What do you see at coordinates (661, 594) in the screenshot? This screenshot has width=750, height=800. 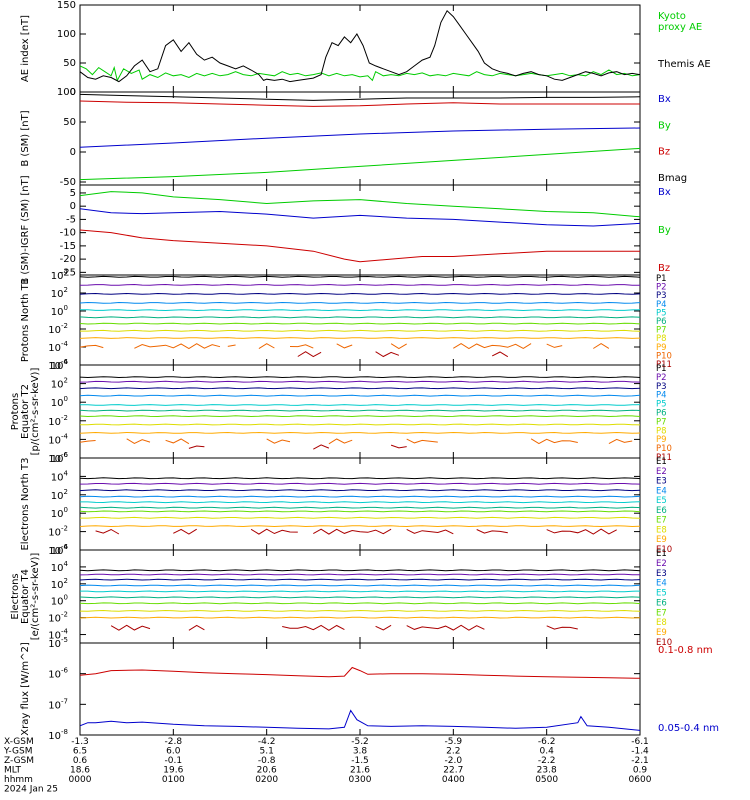 I see `channel-label: E5` at bounding box center [661, 594].